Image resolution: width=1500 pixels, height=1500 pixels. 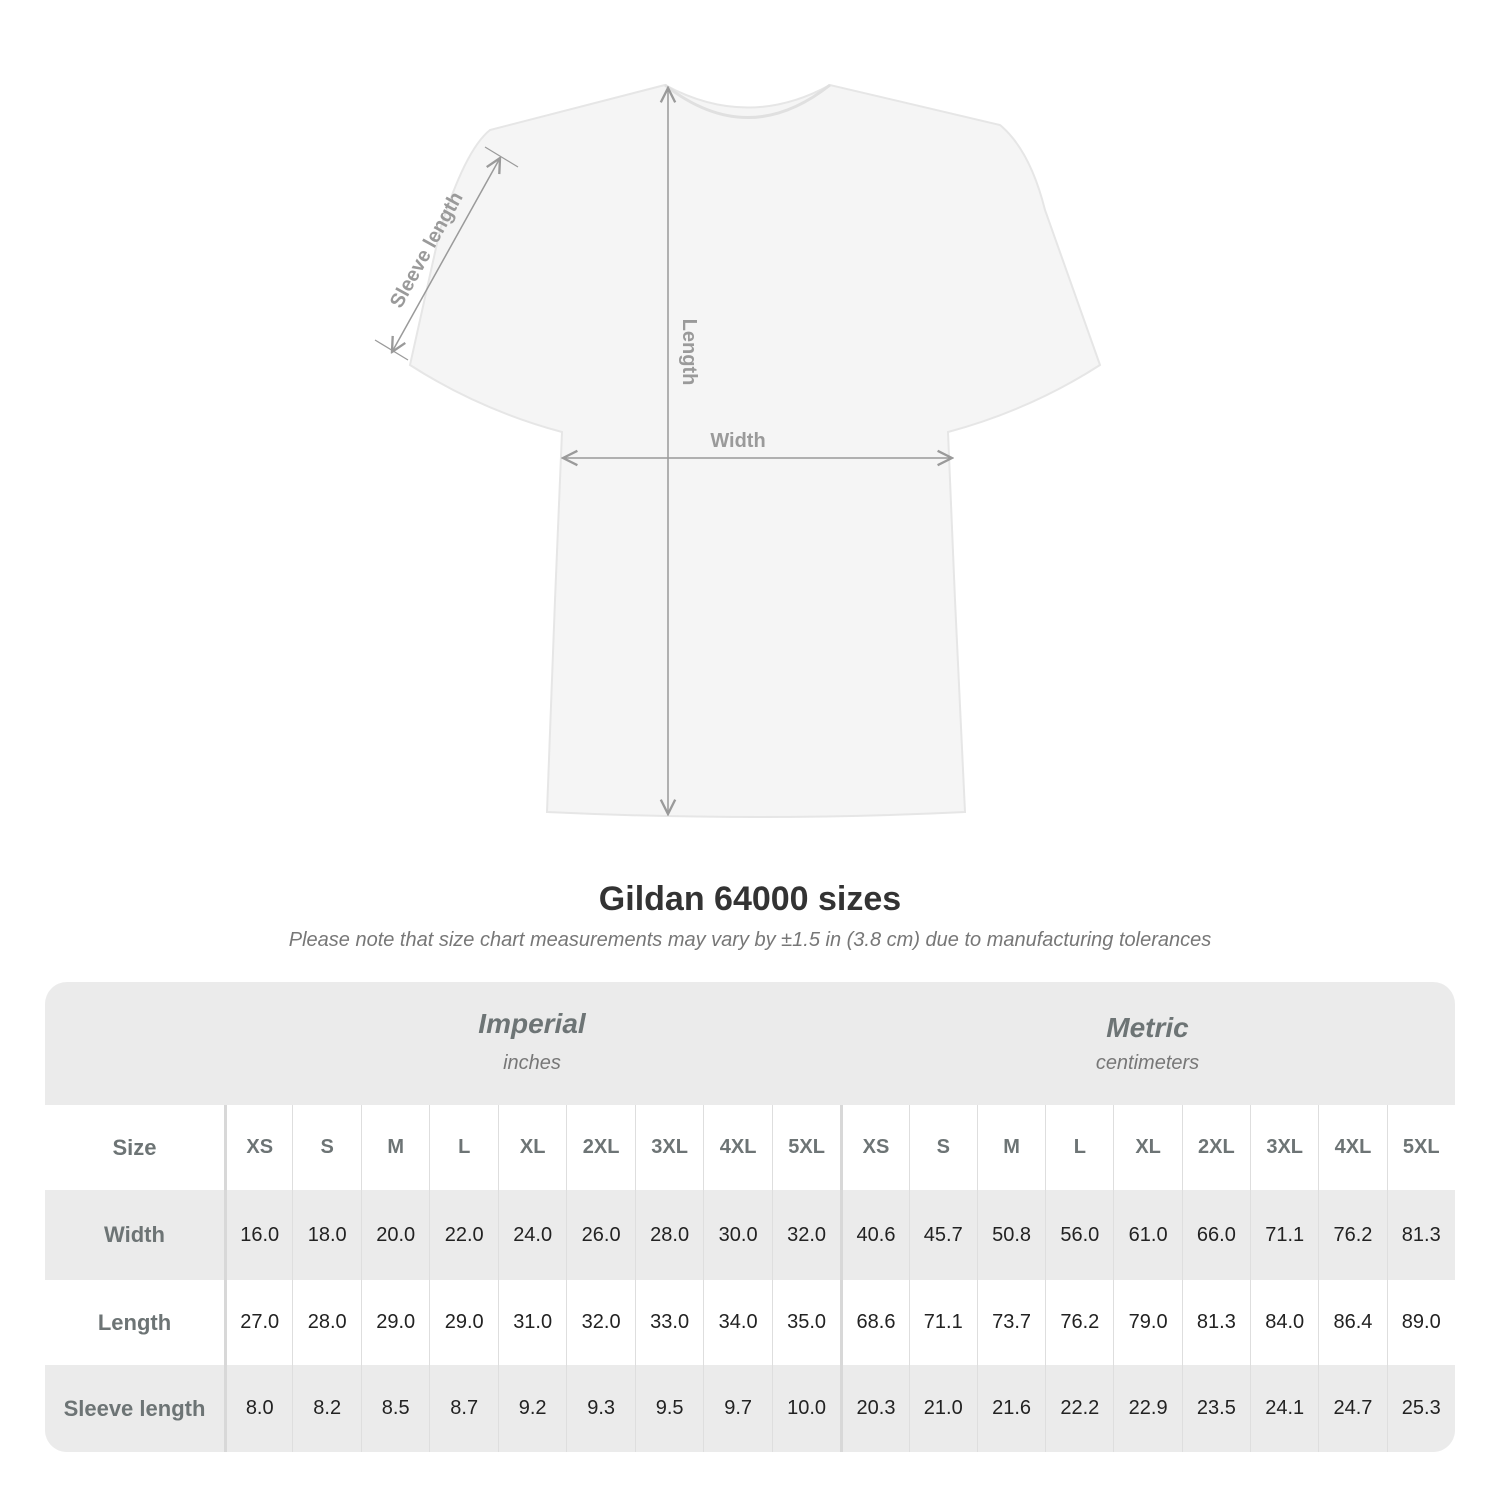 What do you see at coordinates (134, 1408) in the screenshot?
I see `row-label: Sleeve length` at bounding box center [134, 1408].